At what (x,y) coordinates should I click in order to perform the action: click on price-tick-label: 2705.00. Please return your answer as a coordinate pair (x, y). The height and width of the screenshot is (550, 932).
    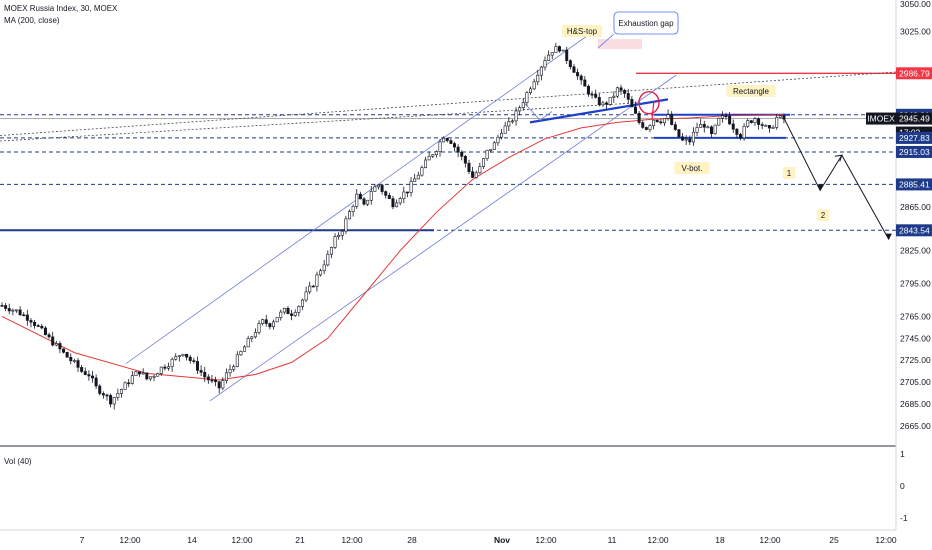
    Looking at the image, I should click on (915, 382).